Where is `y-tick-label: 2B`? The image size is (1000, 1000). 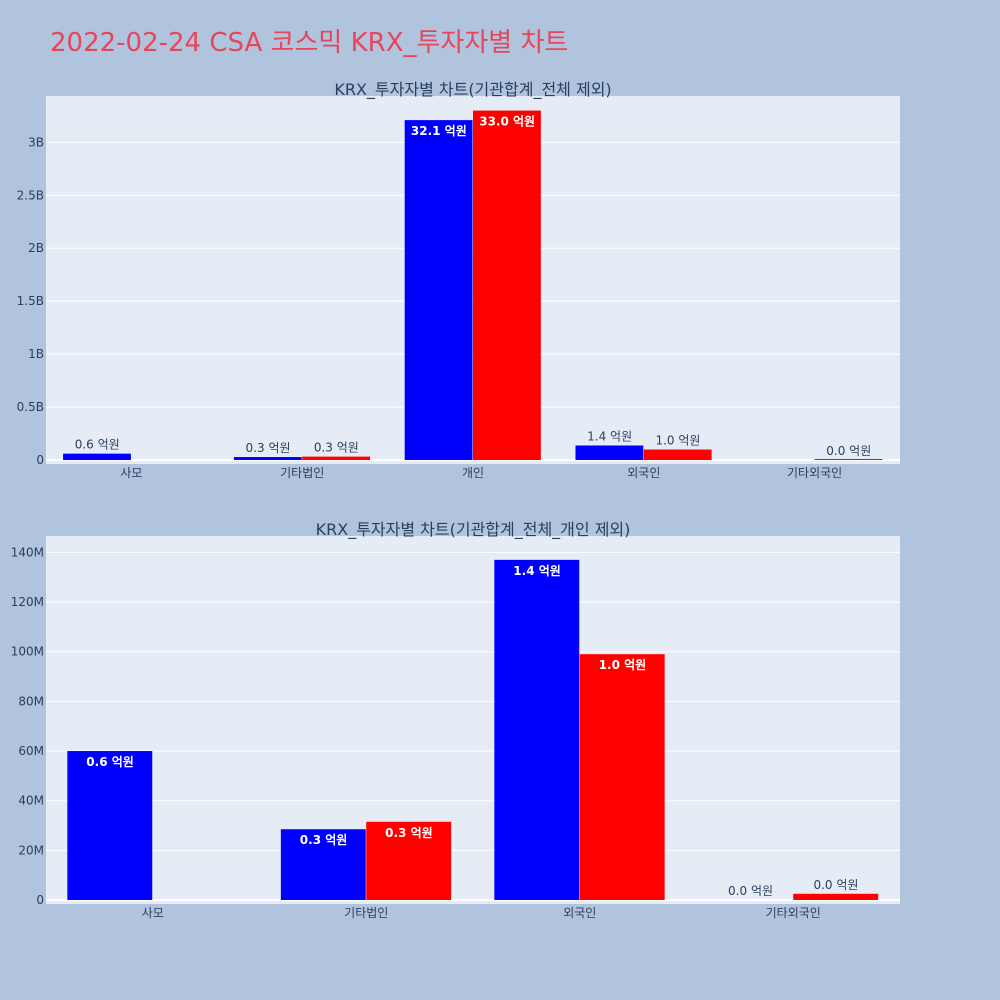
y-tick-label: 2B is located at coordinates (36, 248).